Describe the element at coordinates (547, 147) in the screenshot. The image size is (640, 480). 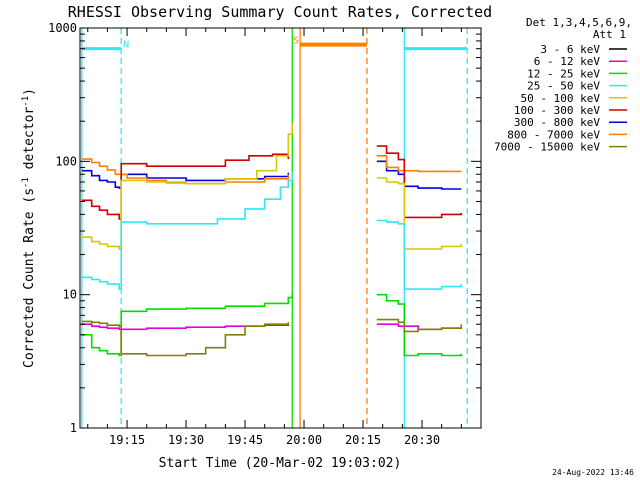
I see `legend-label-8: 7000 - 15000 keV` at that location.